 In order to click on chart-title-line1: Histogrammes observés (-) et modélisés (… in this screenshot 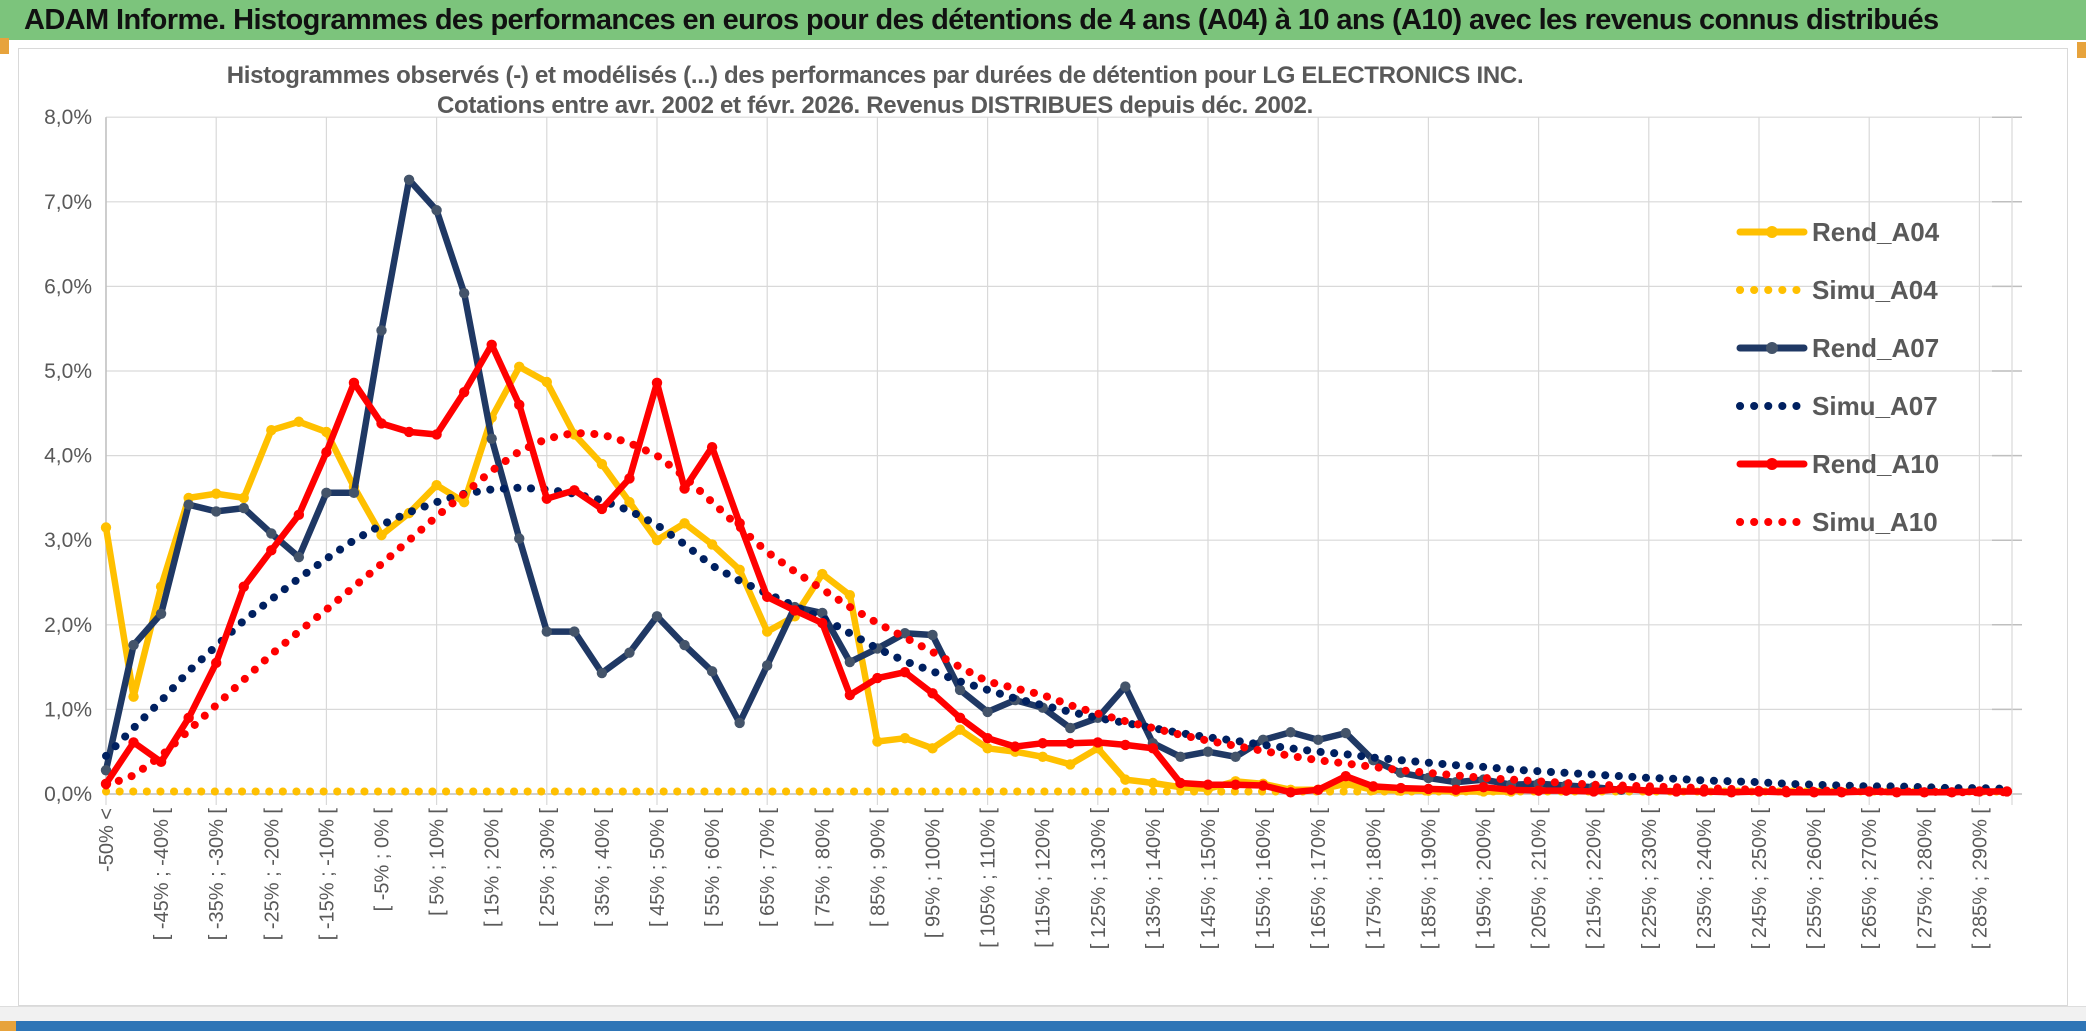, I will do `click(875, 75)`.